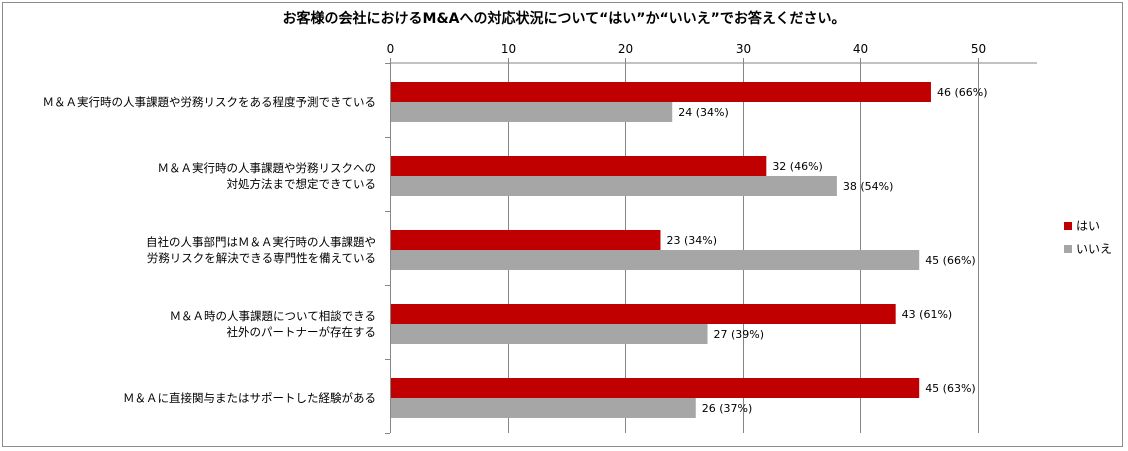 The height and width of the screenshot is (451, 1128). Describe the element at coordinates (860, 49) in the screenshot. I see `x-tick-label: 40` at that location.